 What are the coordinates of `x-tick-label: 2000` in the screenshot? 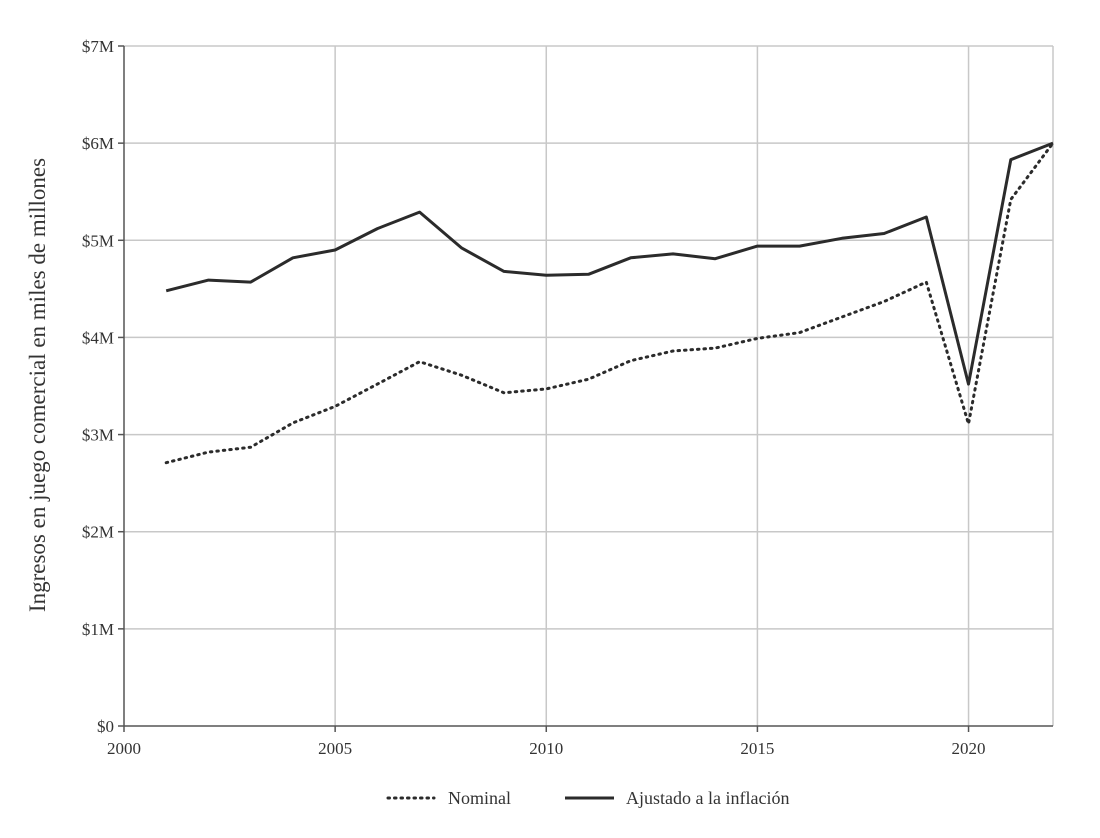 It's located at (124, 748).